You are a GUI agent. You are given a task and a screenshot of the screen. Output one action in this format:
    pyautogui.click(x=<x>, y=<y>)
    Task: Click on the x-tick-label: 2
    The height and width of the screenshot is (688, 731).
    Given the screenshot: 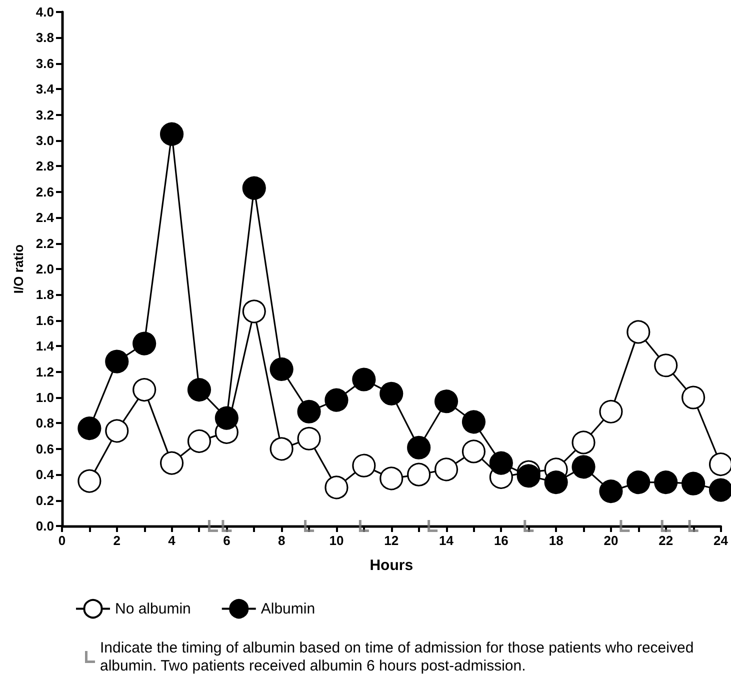 What is the action you would take?
    pyautogui.click(x=117, y=540)
    